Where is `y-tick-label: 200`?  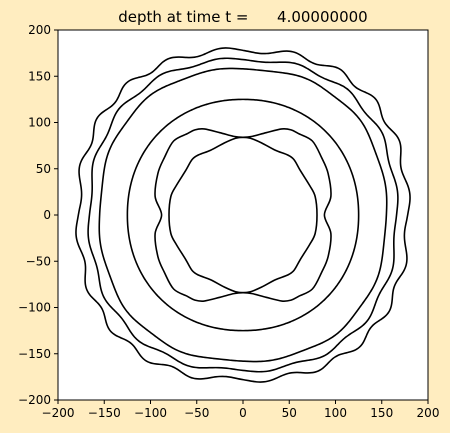
y-tick-label: 200 is located at coordinates (39, 30).